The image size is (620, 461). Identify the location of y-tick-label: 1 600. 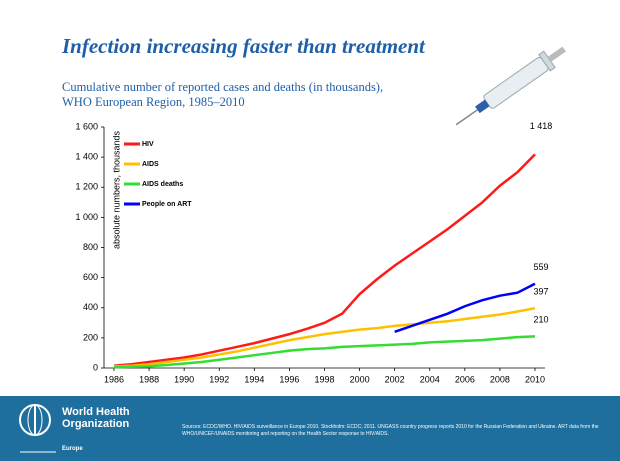
(86, 126).